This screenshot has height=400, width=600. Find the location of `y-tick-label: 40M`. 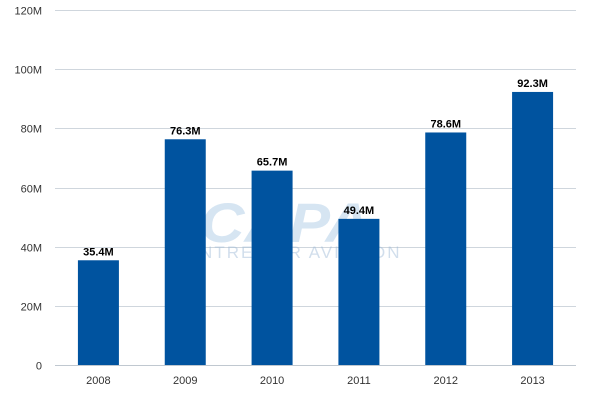

y-tick-label: 40M is located at coordinates (31, 249).